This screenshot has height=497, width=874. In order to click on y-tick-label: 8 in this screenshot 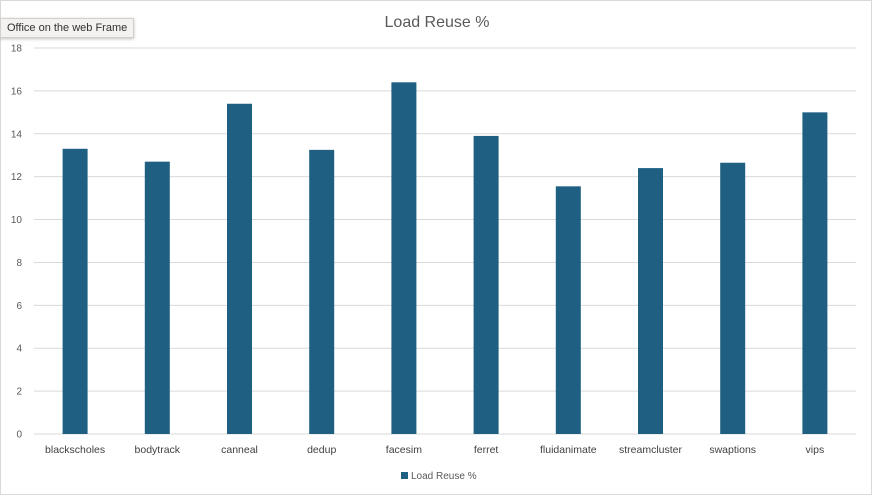, I will do `click(19, 263)`.